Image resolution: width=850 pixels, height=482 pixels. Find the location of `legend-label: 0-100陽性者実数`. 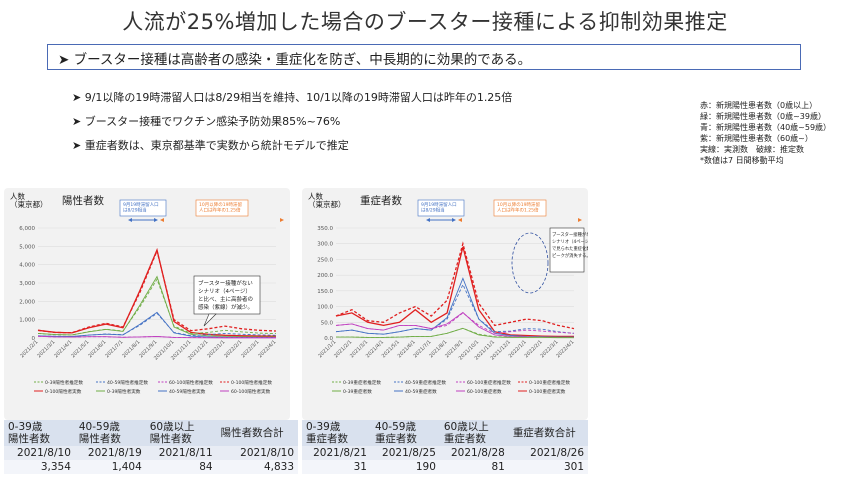

legend-label: 0-100陽性者実数 is located at coordinates (63, 391).